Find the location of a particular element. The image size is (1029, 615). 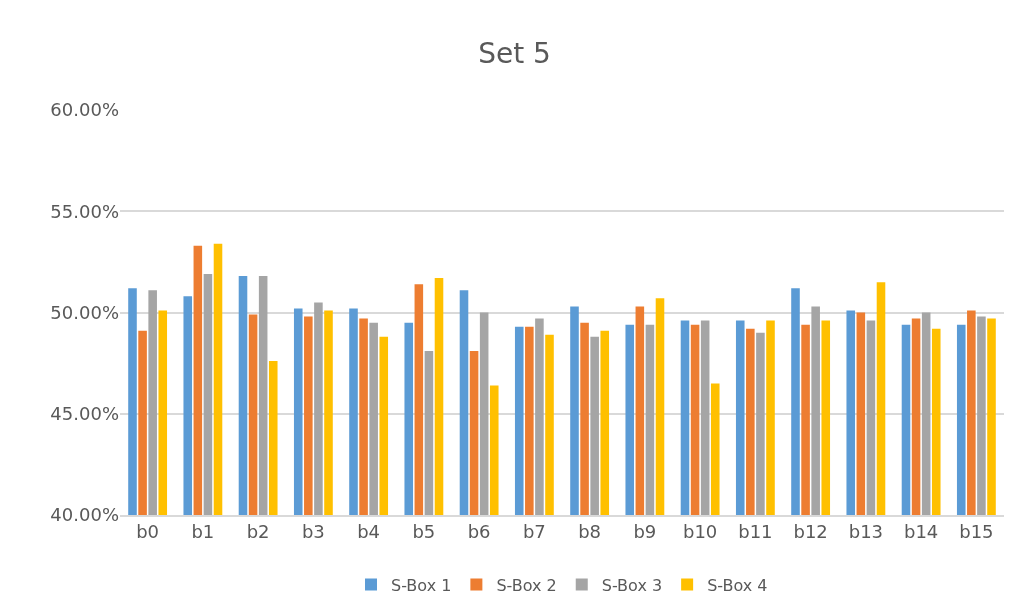

x-tick-label: b3 is located at coordinates (313, 532).